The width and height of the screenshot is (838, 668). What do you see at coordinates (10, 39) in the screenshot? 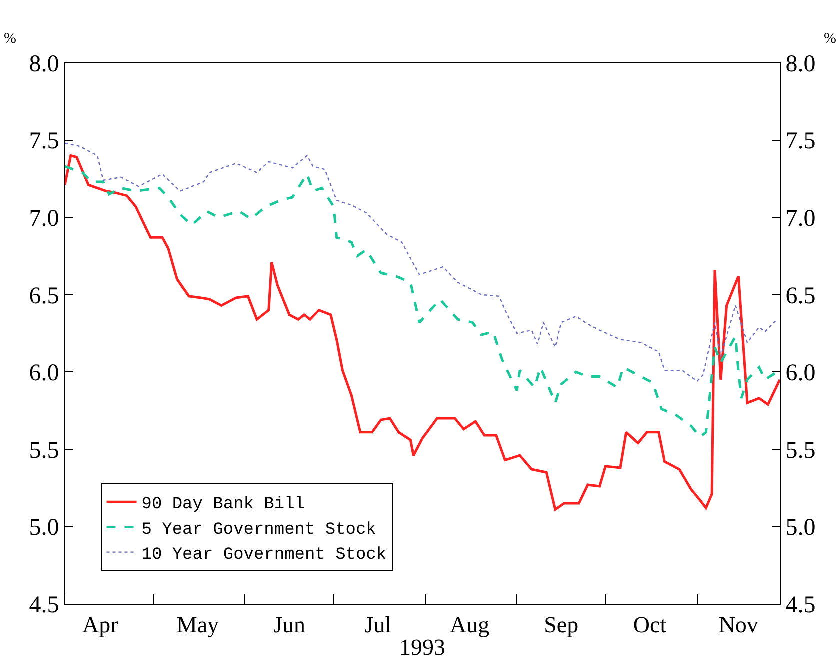
I see `y-axis-title: %` at bounding box center [10, 39].